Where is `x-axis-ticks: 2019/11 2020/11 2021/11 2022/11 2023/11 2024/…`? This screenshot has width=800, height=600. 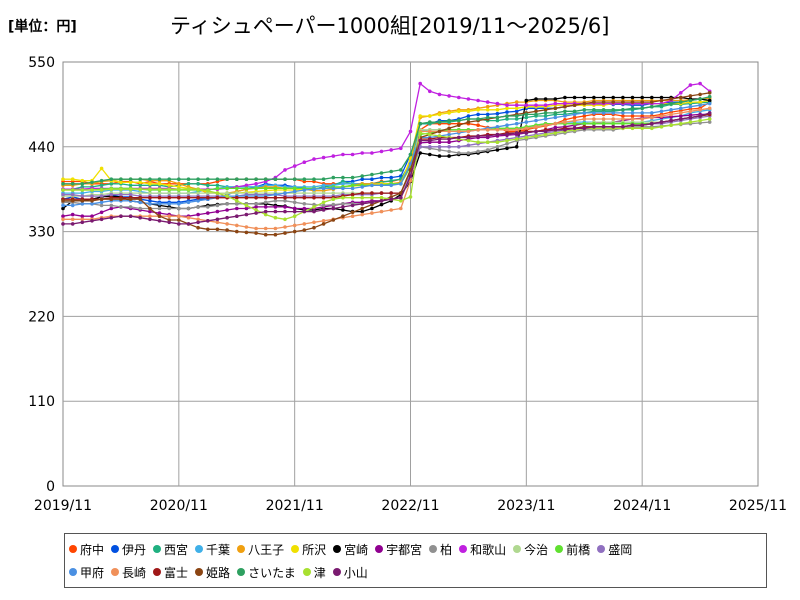 x-axis-ticks: 2019/11 2020/11 2021/11 2022/11 2023/11 2024/… is located at coordinates (410, 506).